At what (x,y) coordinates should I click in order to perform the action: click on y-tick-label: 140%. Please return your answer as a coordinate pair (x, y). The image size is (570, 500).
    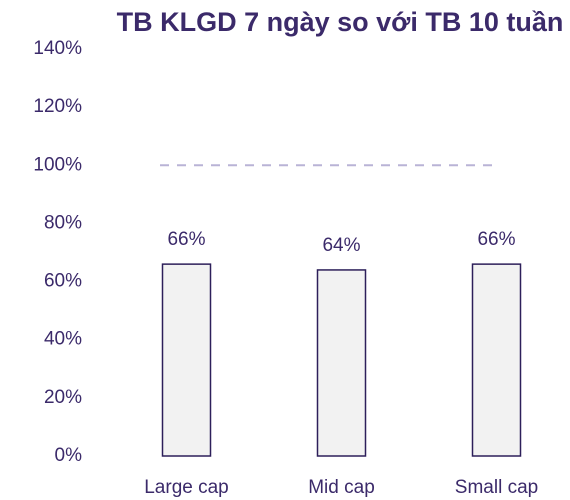
    Looking at the image, I should click on (57, 48).